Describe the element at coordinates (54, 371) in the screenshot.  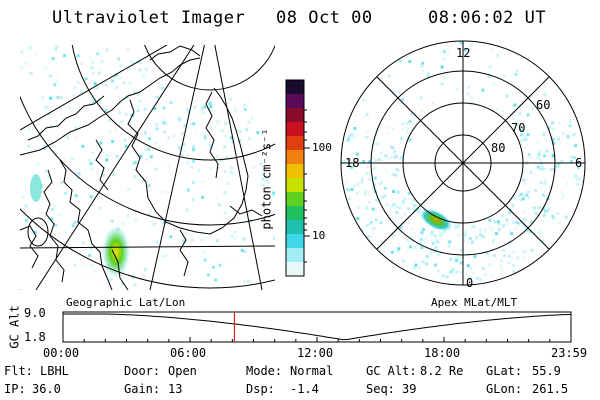
I see `status-flt-value: LBHL` at that location.